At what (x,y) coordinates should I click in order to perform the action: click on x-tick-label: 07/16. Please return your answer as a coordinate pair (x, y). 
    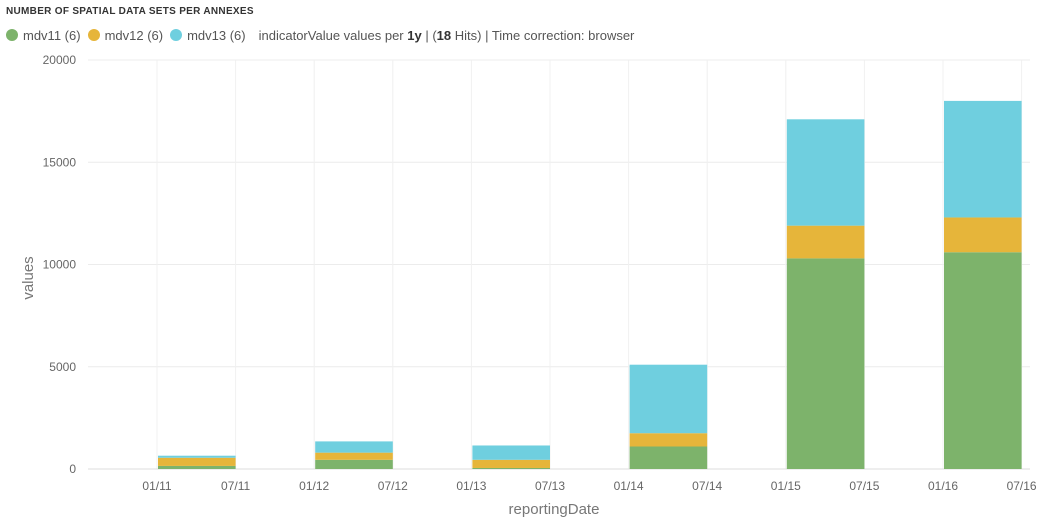
    Looking at the image, I should click on (1022, 486).